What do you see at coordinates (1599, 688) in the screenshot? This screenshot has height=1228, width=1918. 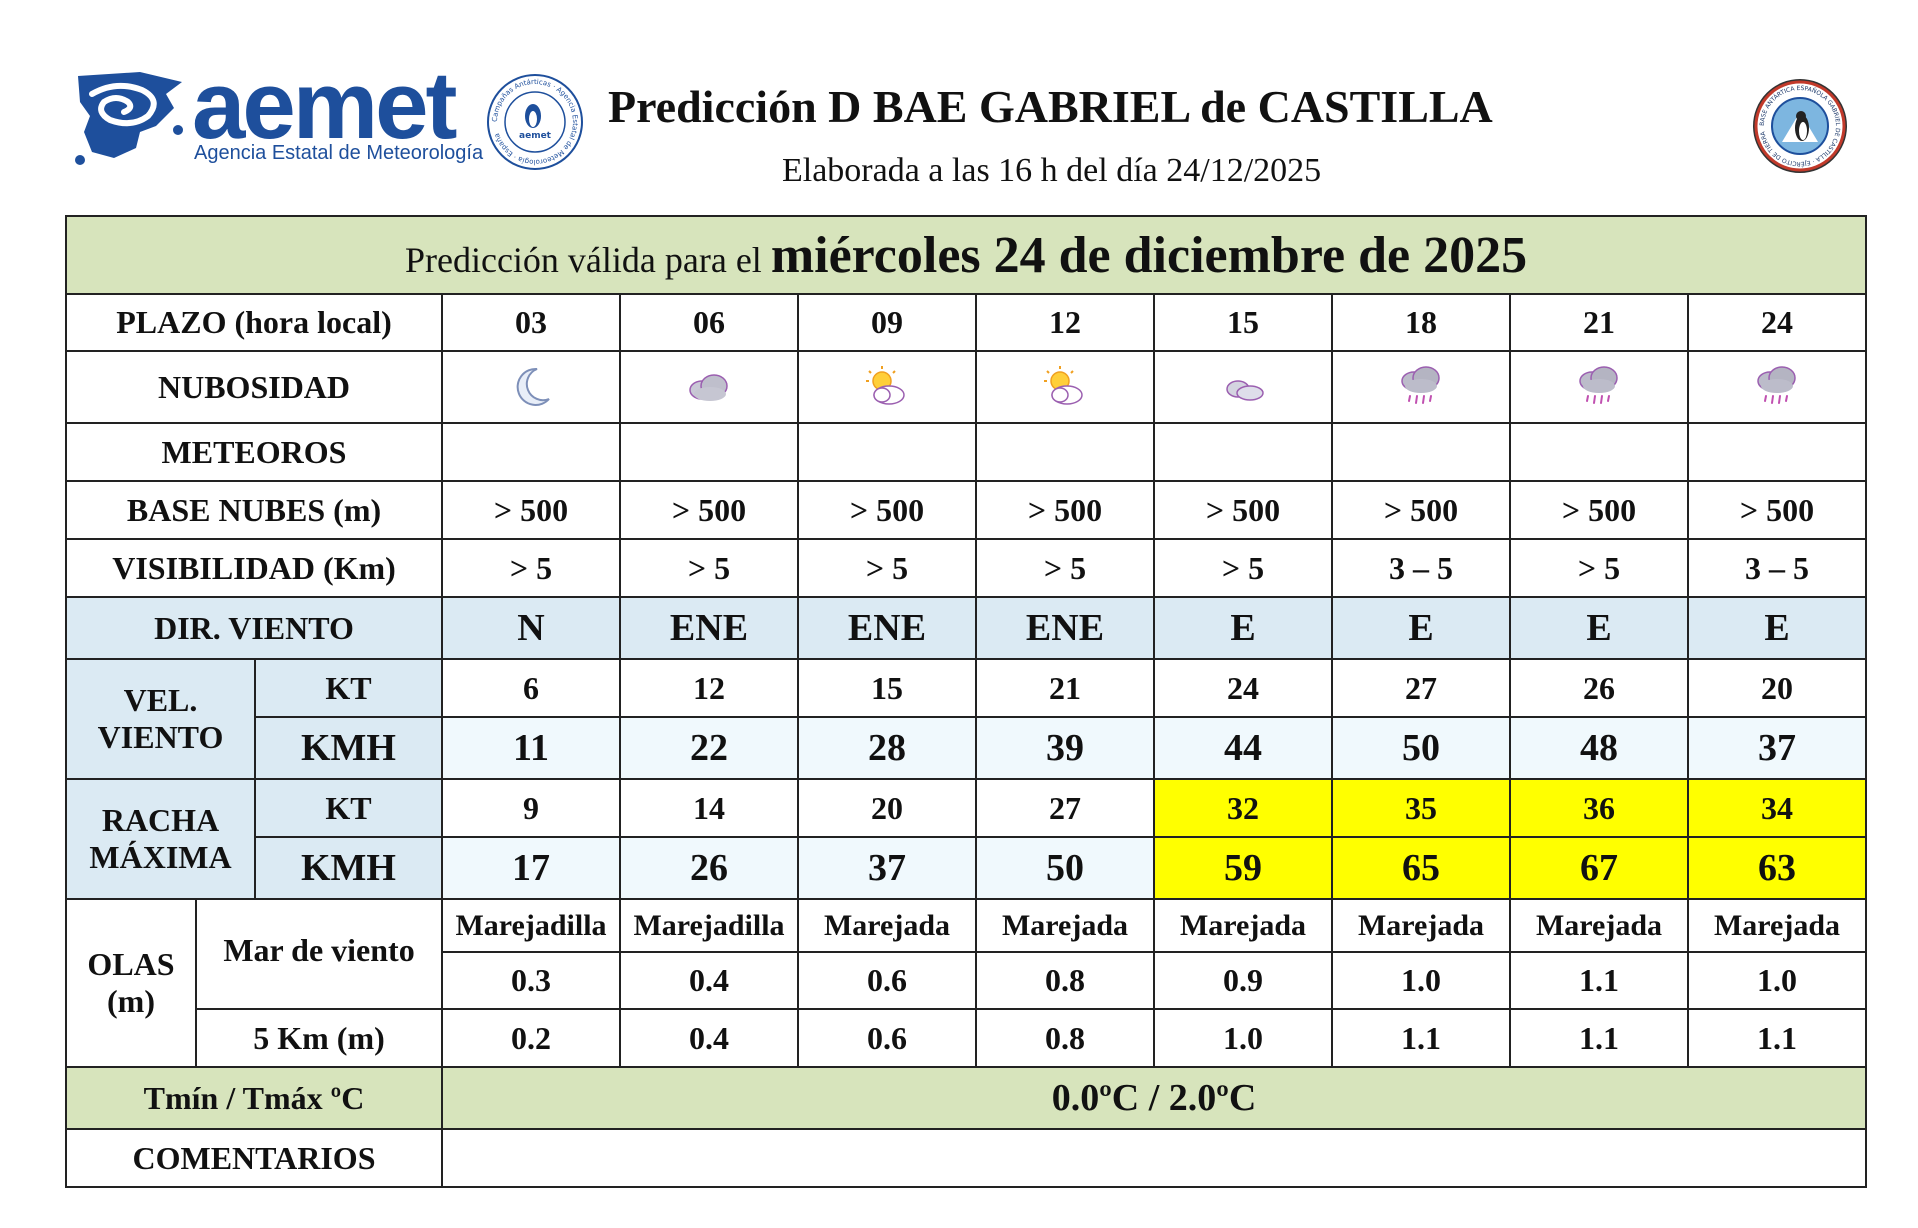 I see `vel-kt-cell: 26` at bounding box center [1599, 688].